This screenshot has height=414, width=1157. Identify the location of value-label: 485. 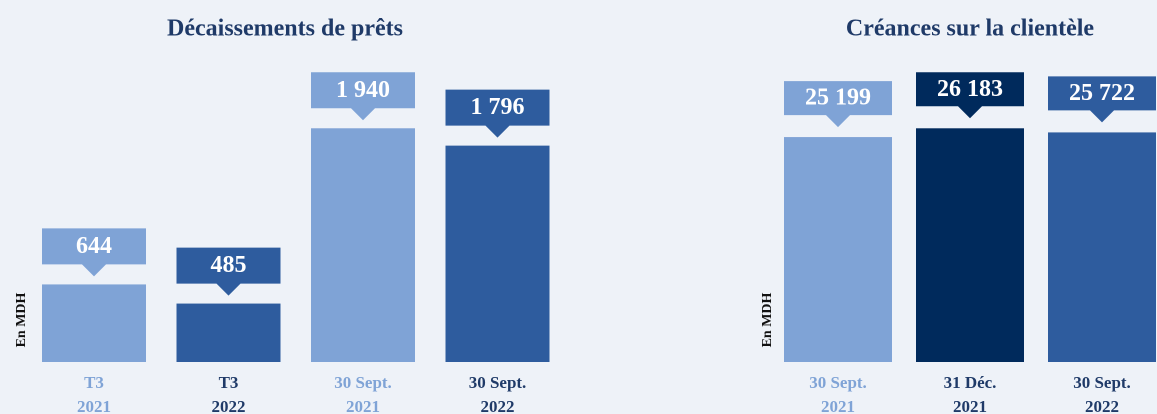
(229, 265).